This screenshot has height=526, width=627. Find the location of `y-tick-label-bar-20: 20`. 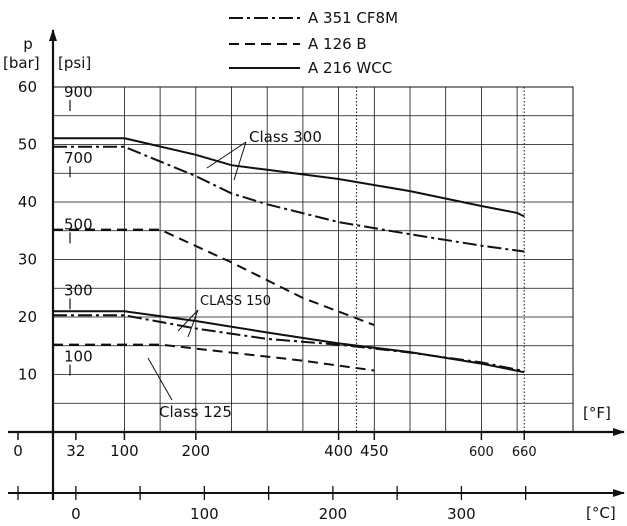

y-tick-label-bar-20: 20 is located at coordinates (27, 317).